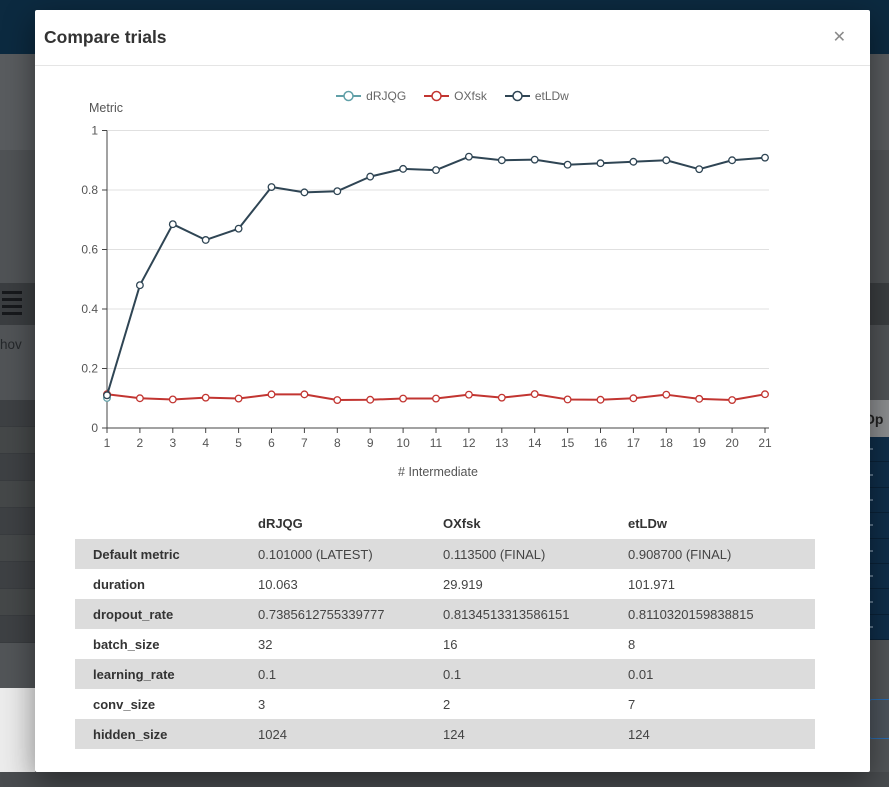  Describe the element at coordinates (445, 674) in the screenshot. I see `table-row: learning_rate 0.1 0.1 0.01` at that location.